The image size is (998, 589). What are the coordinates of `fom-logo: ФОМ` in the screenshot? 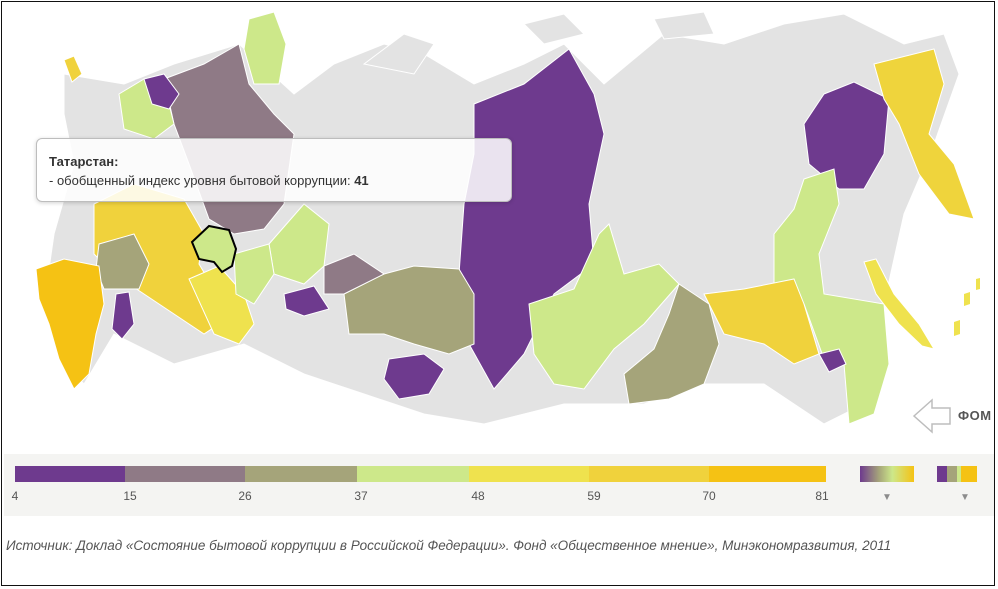 It's located at (951, 416).